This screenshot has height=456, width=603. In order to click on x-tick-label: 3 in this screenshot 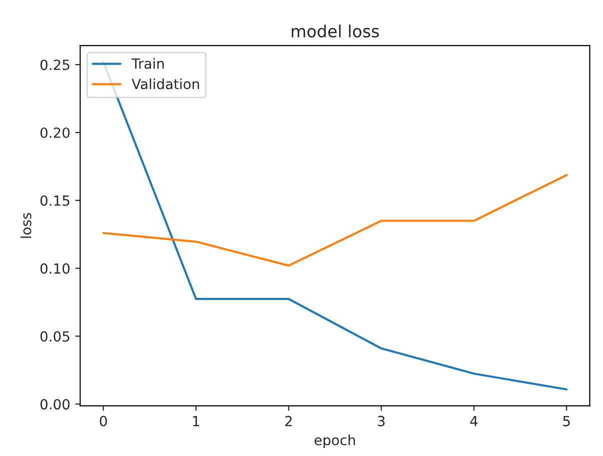, I will do `click(381, 421)`.